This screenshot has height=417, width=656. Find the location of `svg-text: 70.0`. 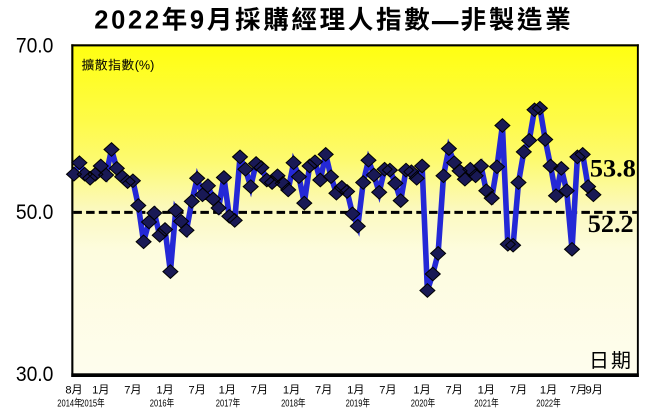

svg-text: 70.0 is located at coordinates (35, 46).